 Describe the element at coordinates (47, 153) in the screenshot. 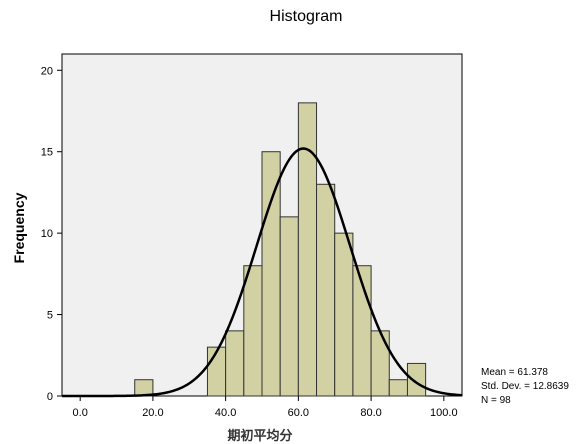

I see `y-tick-label: 15` at that location.